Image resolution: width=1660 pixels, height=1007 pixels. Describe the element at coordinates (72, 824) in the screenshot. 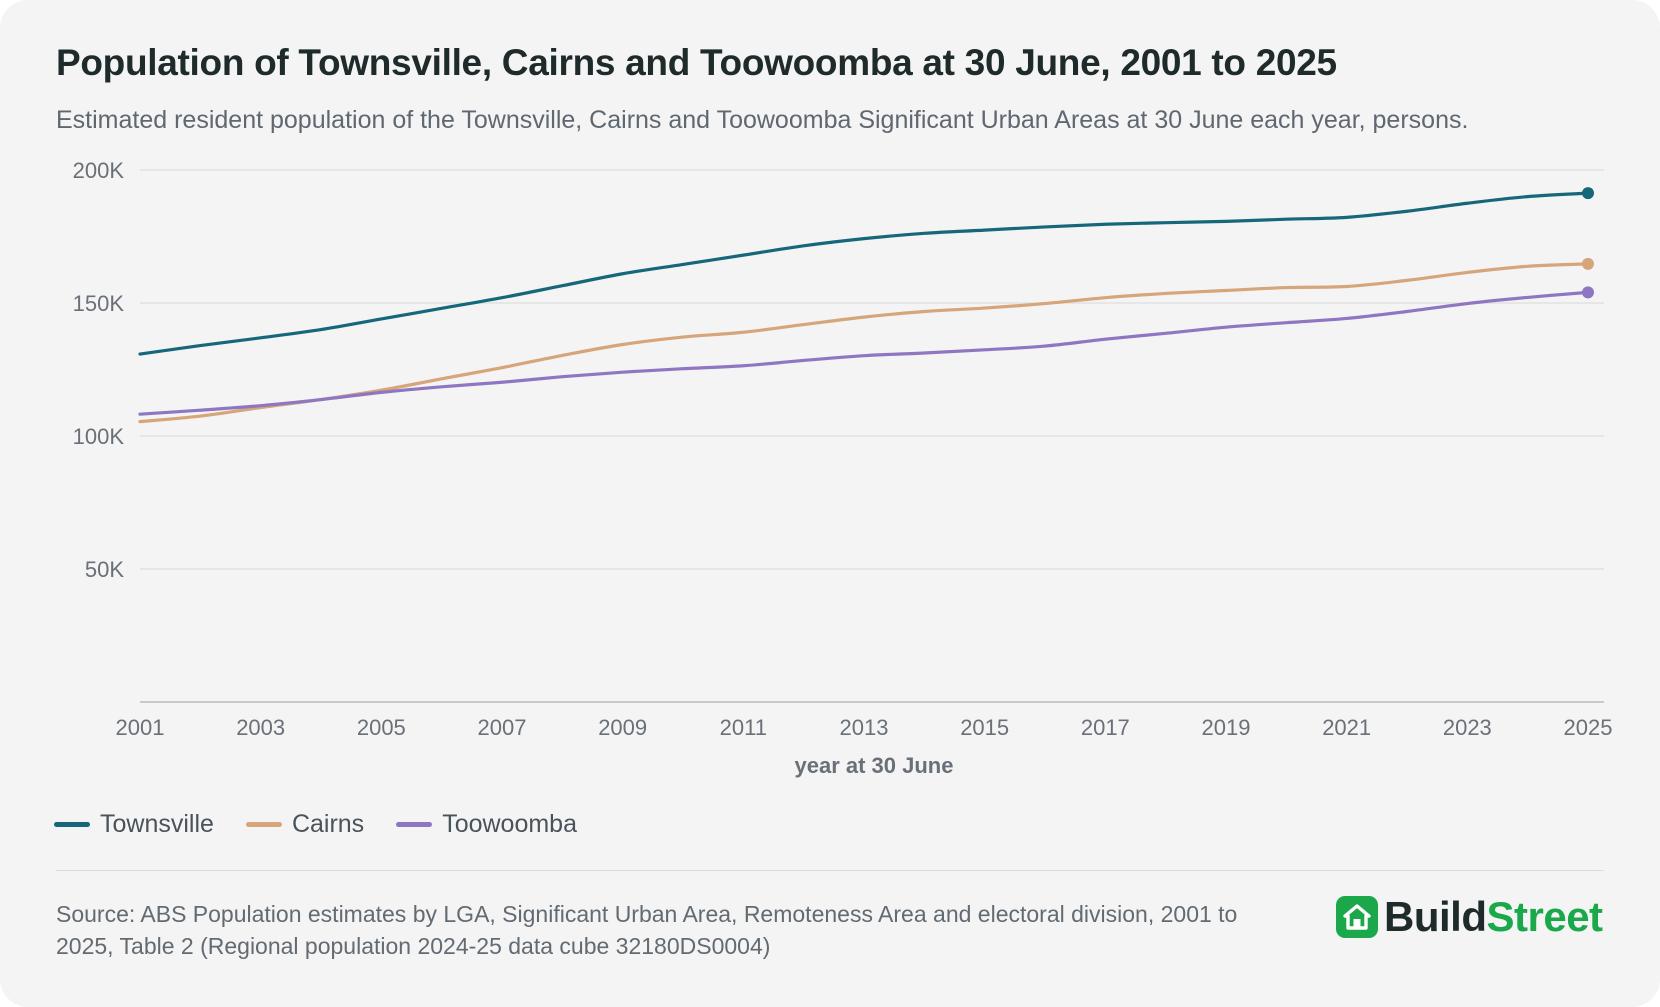

I see `legend-swatch-townsville` at that location.